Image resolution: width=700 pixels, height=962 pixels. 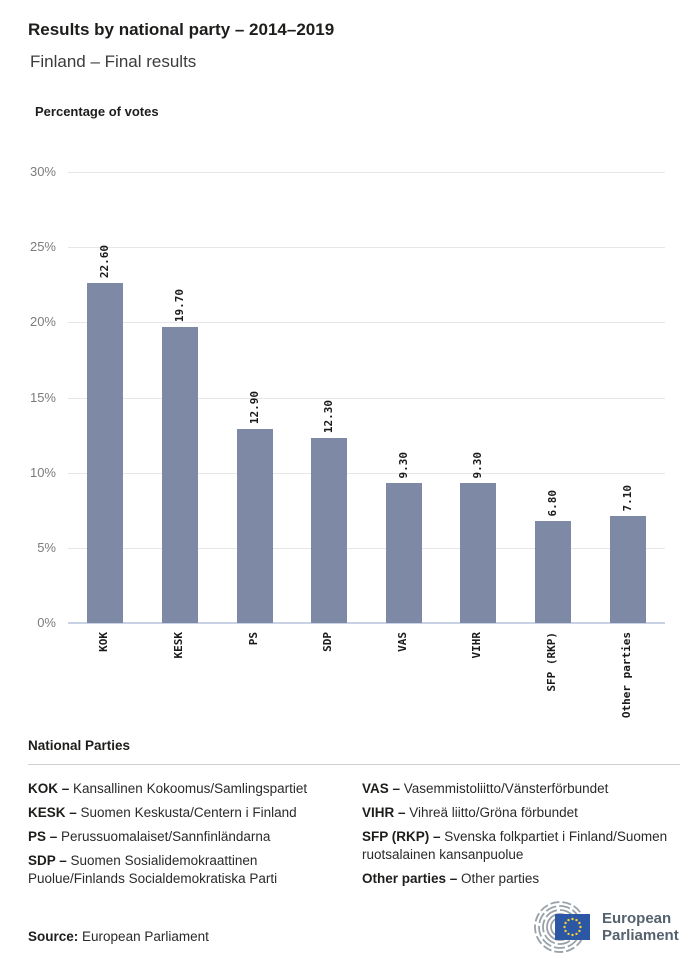 I want to click on bar-value-label: 19.70, so click(x=179, y=305).